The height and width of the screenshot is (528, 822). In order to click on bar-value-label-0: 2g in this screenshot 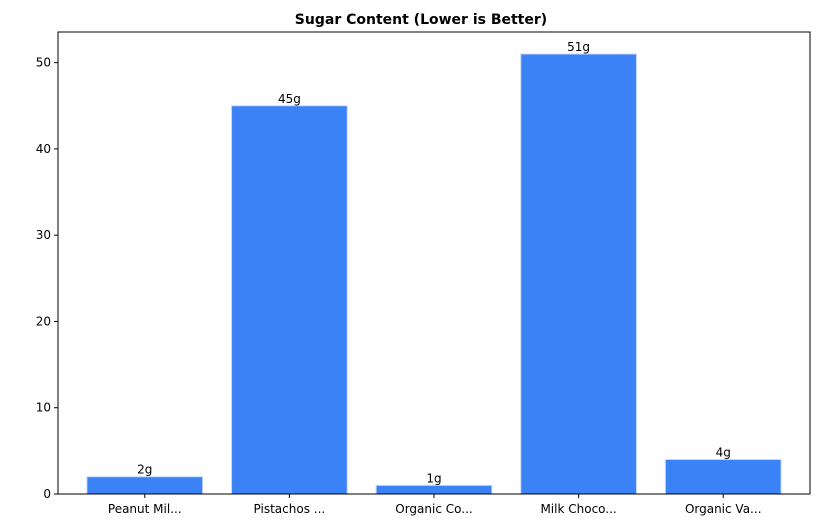, I will do `click(144, 470)`.